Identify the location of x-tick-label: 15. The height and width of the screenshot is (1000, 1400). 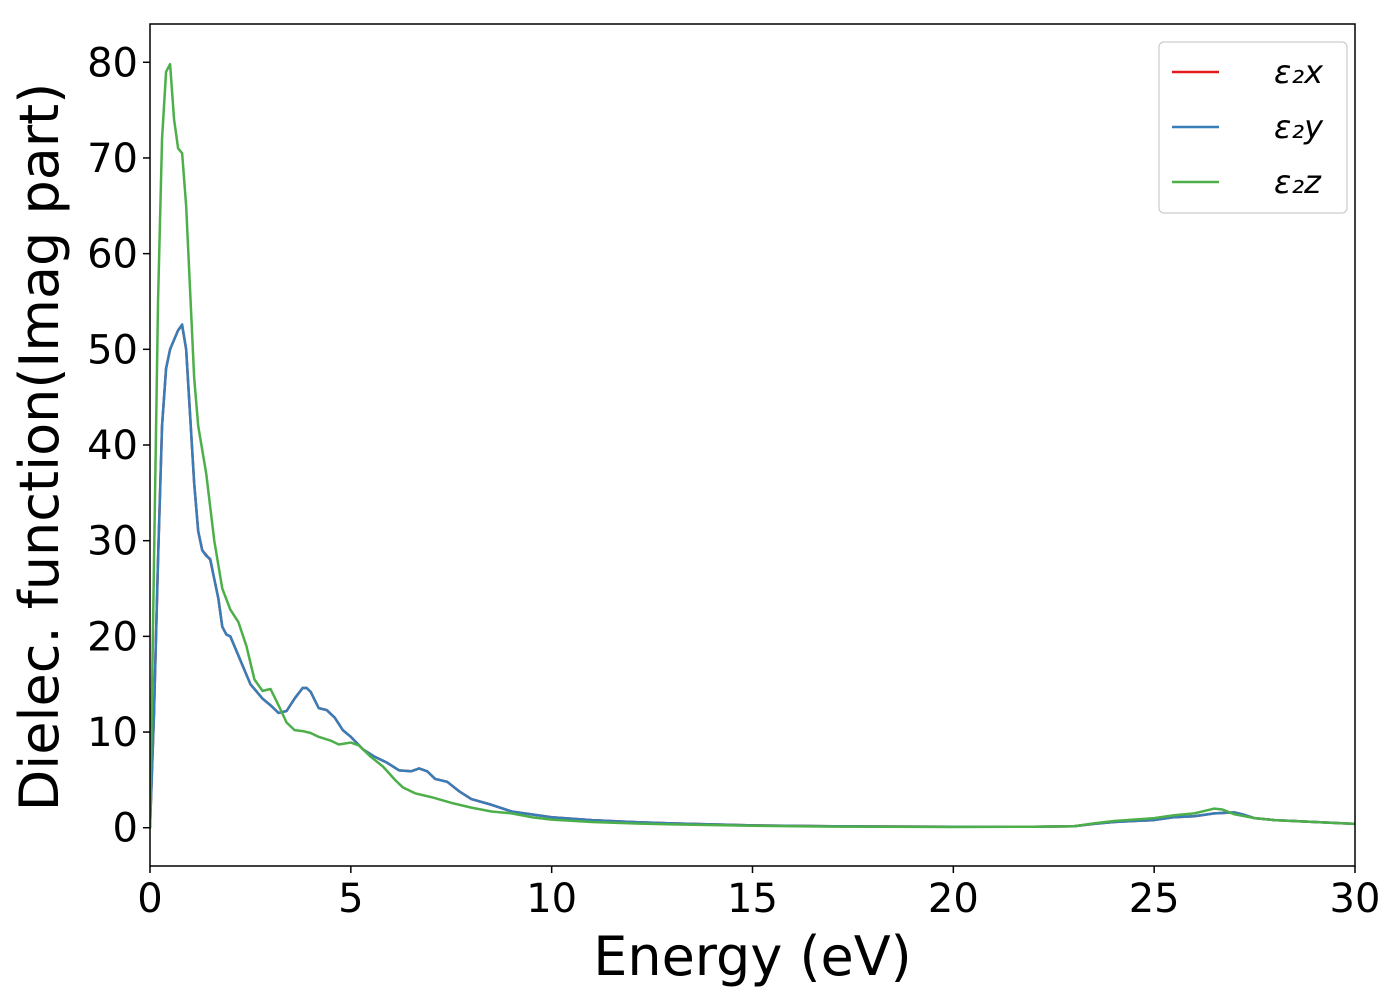
(752, 899).